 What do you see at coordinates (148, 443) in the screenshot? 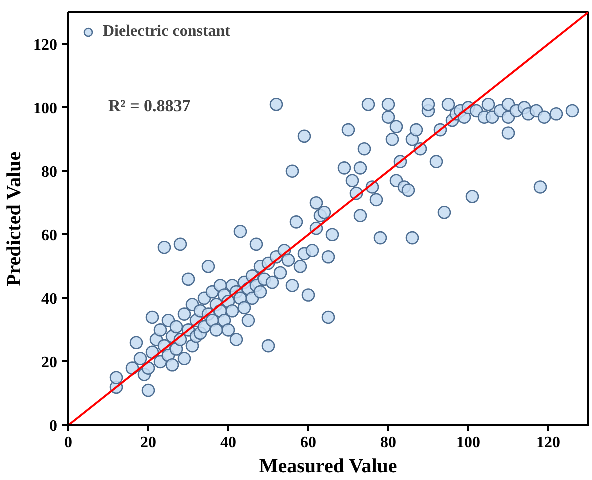
I see `x-tick-label: 20` at bounding box center [148, 443].